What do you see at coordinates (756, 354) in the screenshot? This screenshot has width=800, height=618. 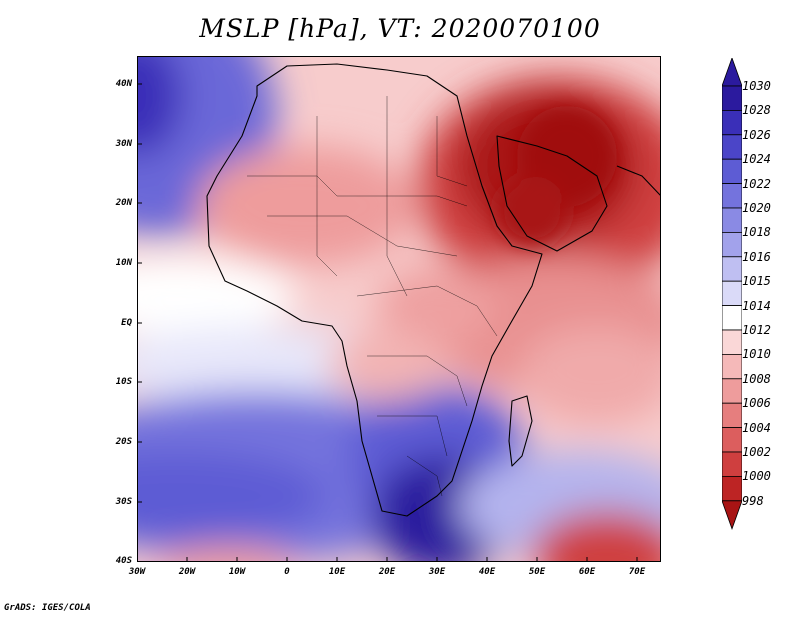 I see `colorbar-label: 1010` at bounding box center [756, 354].